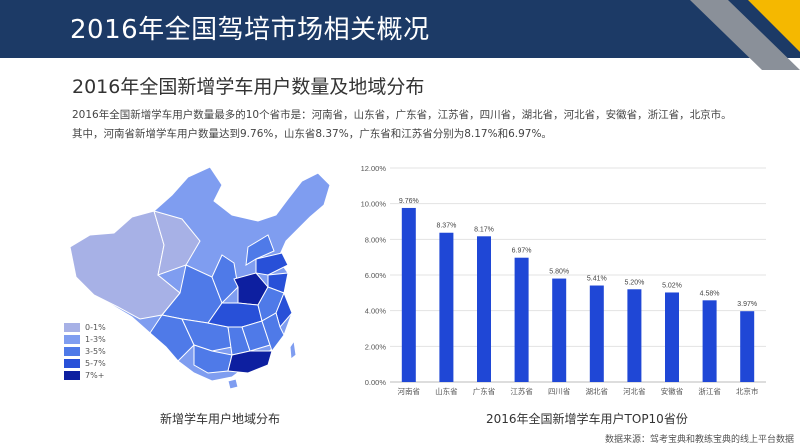 Image resolution: width=800 pixels, height=448 pixels. Describe the element at coordinates (745, 35) in the screenshot. I see `corner-decoration` at that location.